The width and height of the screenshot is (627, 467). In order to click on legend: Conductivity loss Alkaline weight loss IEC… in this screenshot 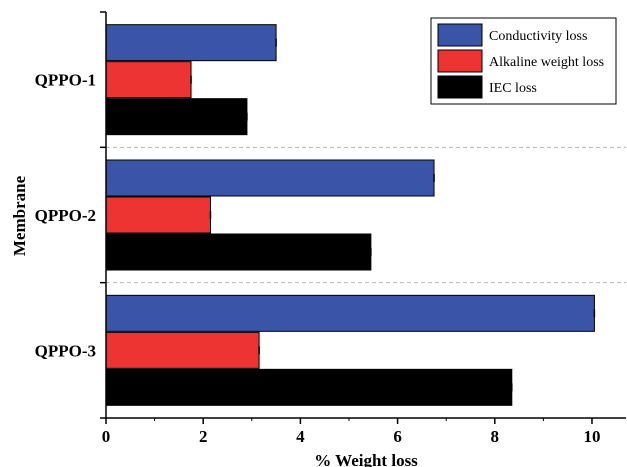, I will do `click(523, 61)`.